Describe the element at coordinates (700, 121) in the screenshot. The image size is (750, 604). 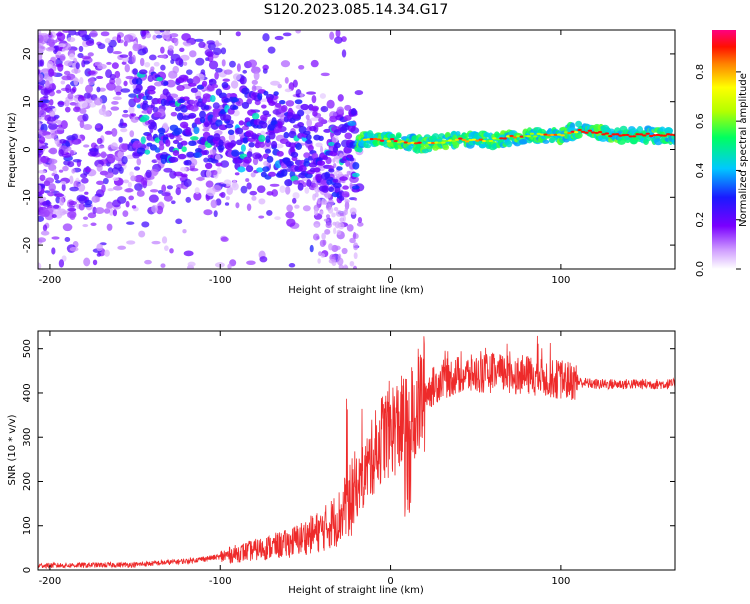
I see `colorbar-tick-label: 0.6` at that location.